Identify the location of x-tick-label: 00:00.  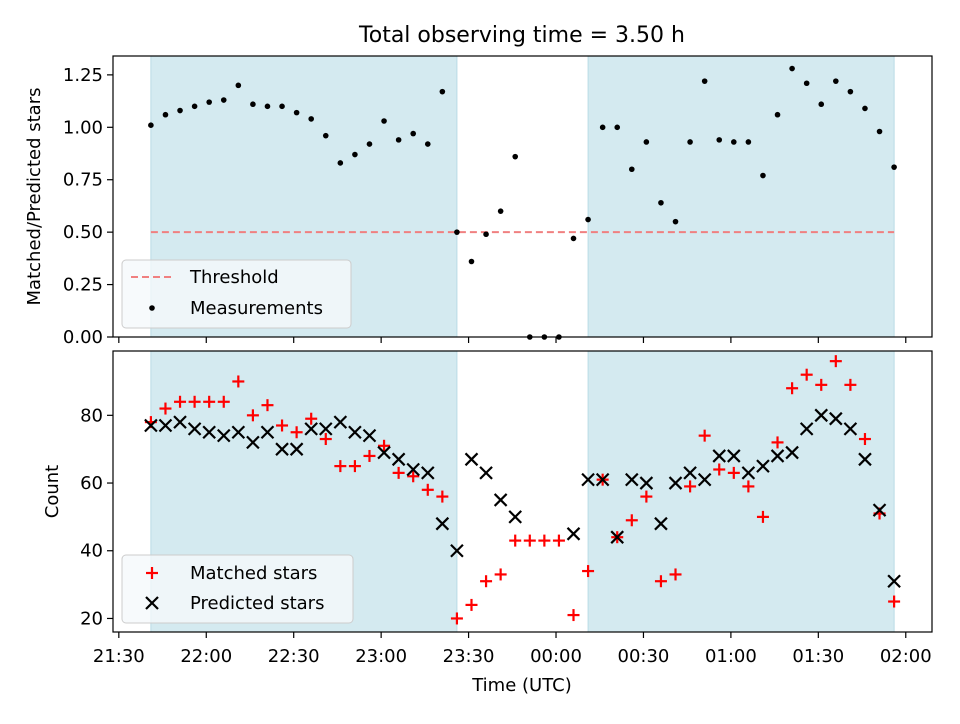
(556, 656).